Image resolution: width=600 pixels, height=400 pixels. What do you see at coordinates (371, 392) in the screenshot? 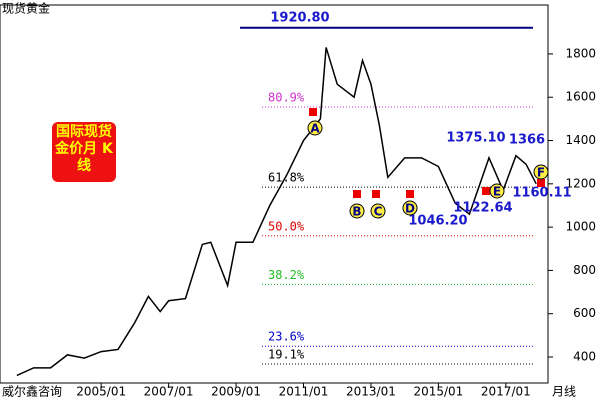
I see `x-tick-label: 2013/01` at bounding box center [371, 392].